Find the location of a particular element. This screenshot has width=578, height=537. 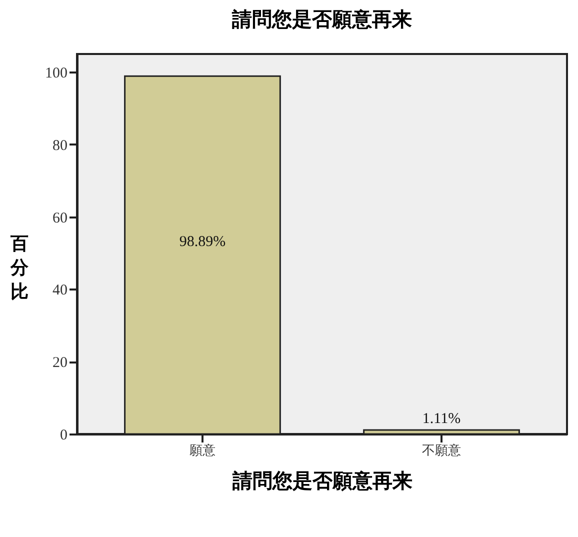

x-axis-title: 請問您是否願意再来 is located at coordinates (322, 481).